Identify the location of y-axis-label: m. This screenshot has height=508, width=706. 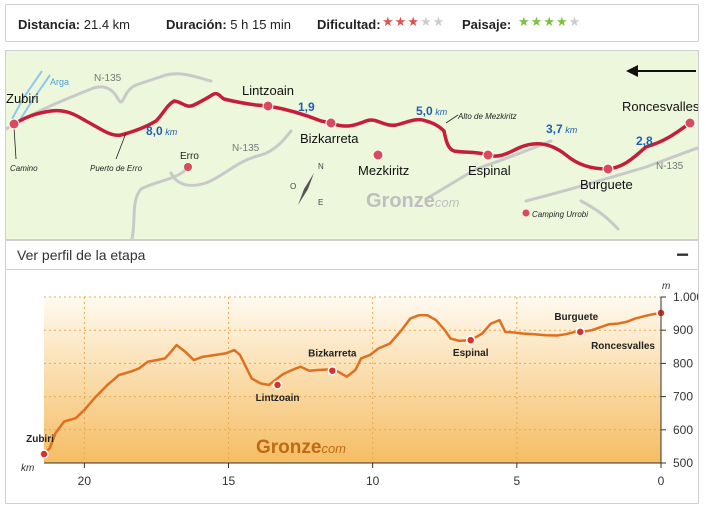
(666, 286).